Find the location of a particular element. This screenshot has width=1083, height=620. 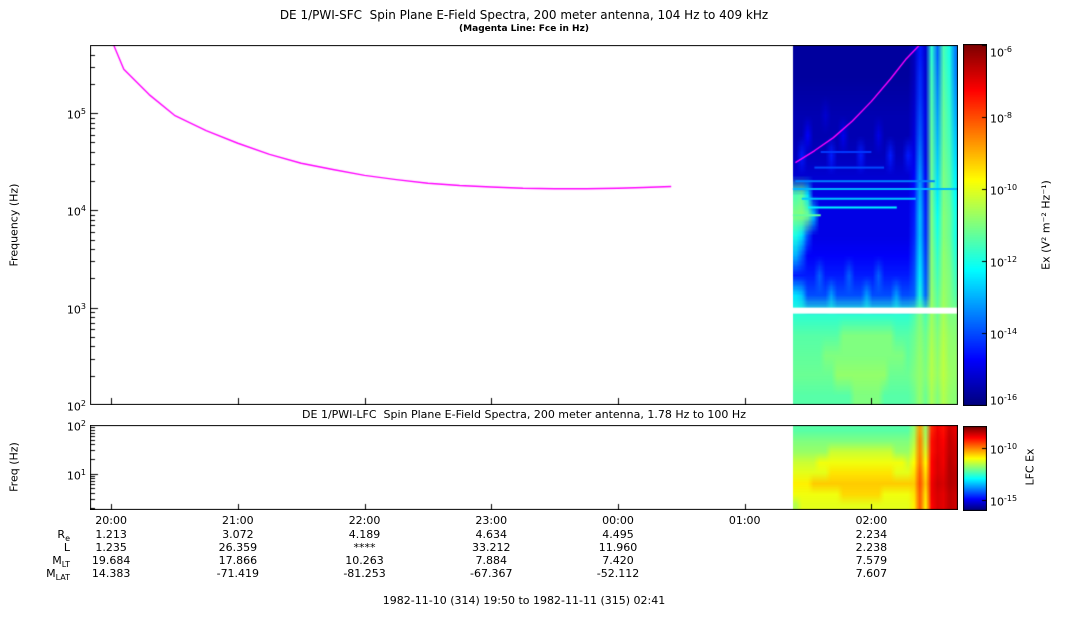

orbit-value: 19.684 is located at coordinates (111, 560).